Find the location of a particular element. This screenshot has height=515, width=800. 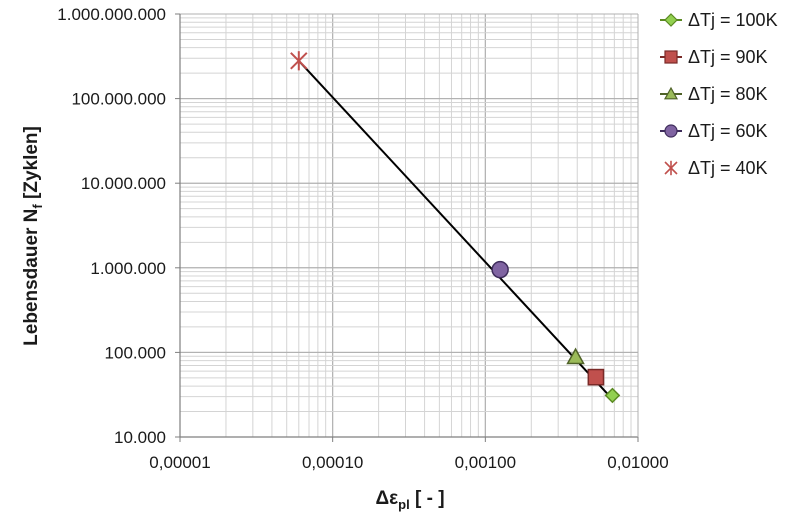

data-point-diamond is located at coordinates (612, 395).